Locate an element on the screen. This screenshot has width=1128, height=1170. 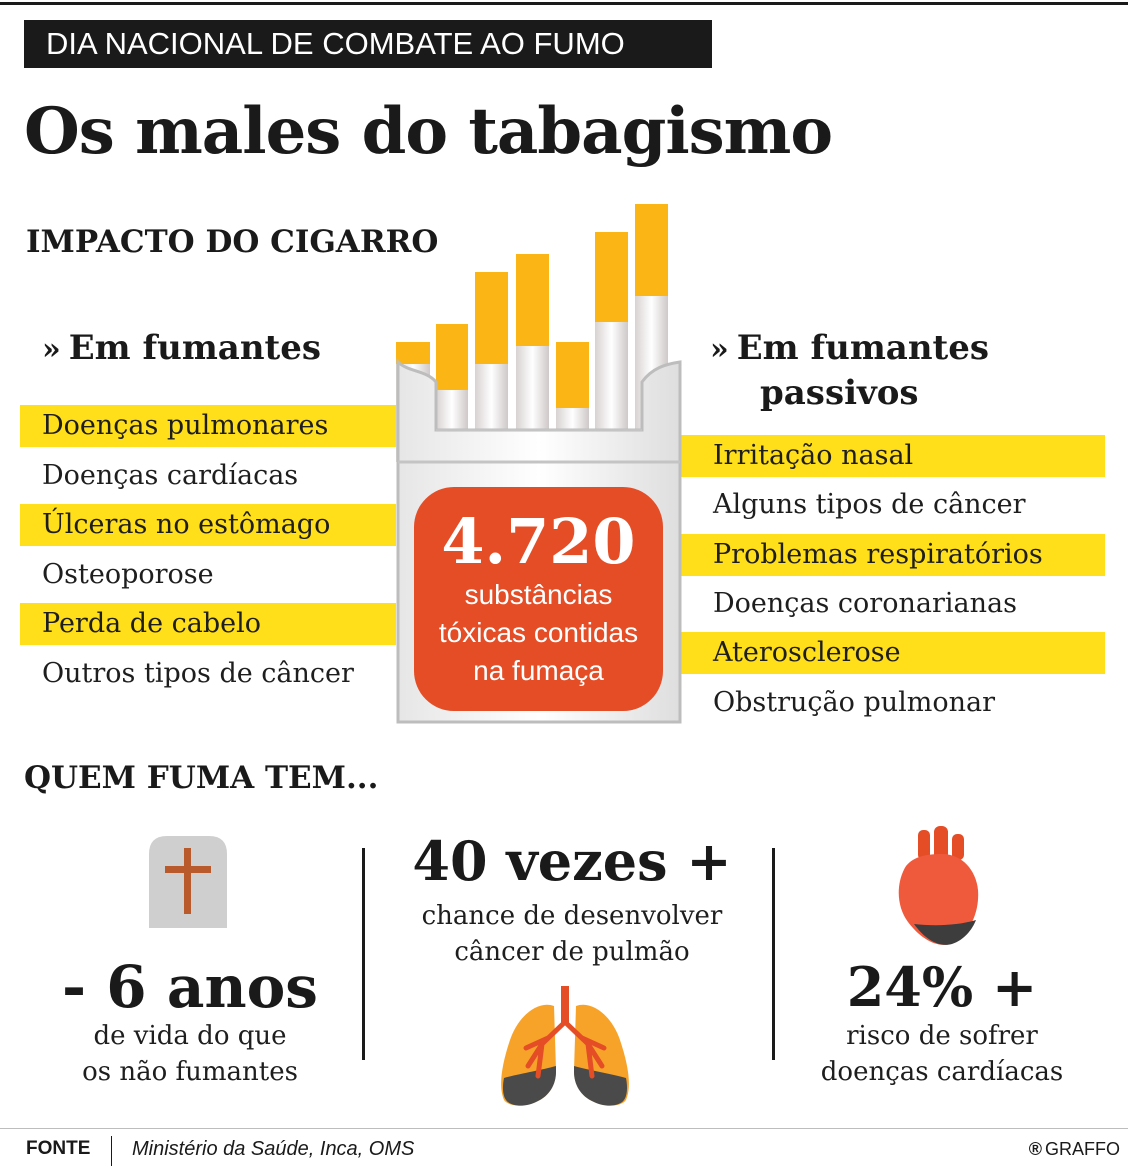
smokers-heading: » Em fumantes is located at coordinates (181, 349).